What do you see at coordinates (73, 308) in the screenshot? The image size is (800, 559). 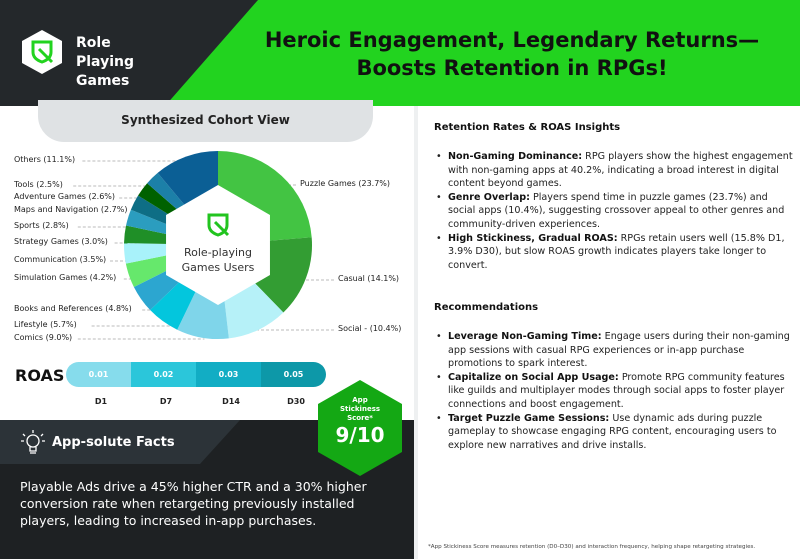 I see `slice-label: Books and References (4.8%)` at bounding box center [73, 308].